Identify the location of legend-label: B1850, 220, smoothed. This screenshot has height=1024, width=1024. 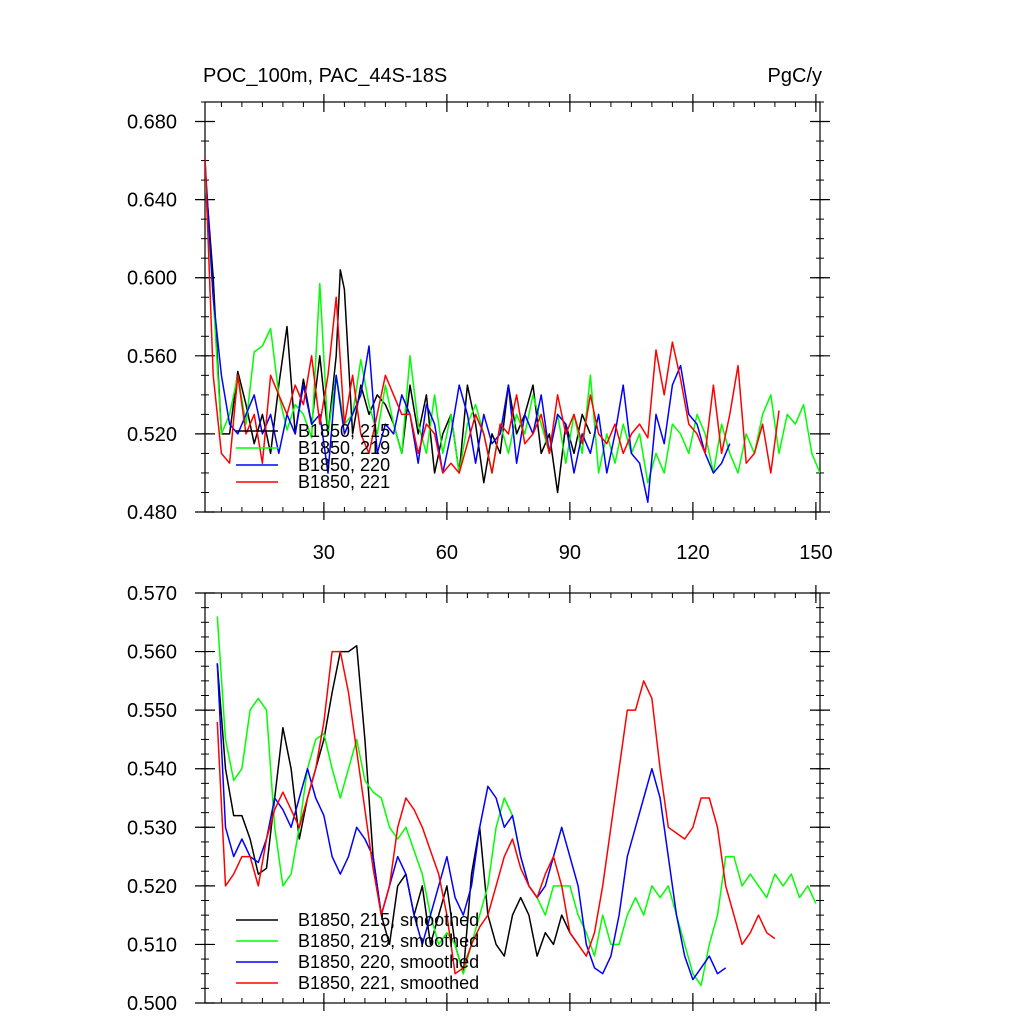
(388, 962).